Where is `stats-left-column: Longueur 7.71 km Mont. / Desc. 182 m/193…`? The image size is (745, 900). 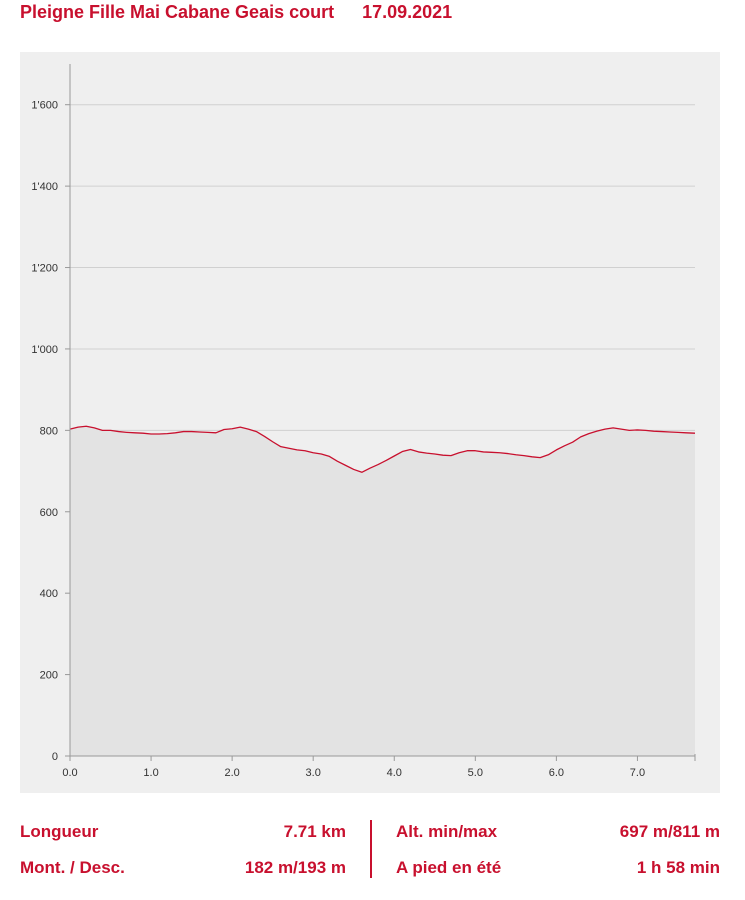
stats-left-column: Longueur 7.71 km Mont. / Desc. 182 m/193… is located at coordinates (183, 850).